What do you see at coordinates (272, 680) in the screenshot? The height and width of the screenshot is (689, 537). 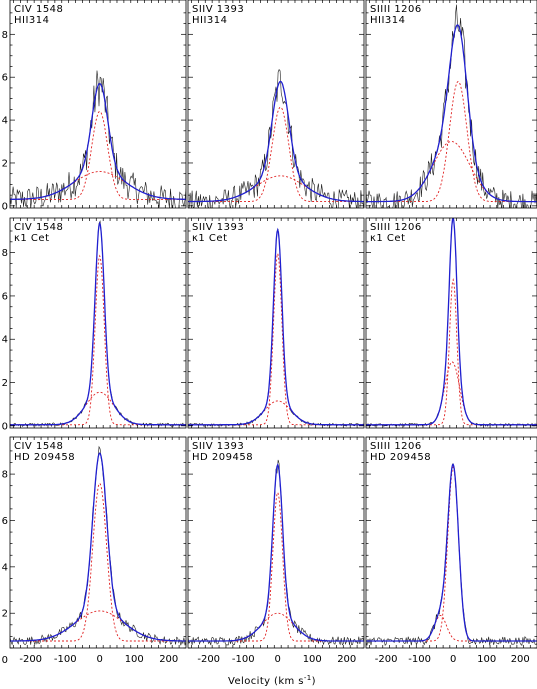 I see `x-axis-title: Velocity (km s-1)` at bounding box center [272, 680].